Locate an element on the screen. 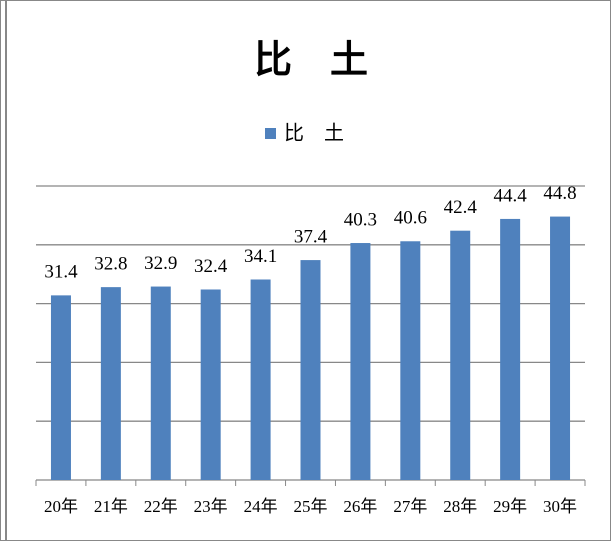 The height and width of the screenshot is (541, 611). x-tick-label: 25年 is located at coordinates (311, 506).